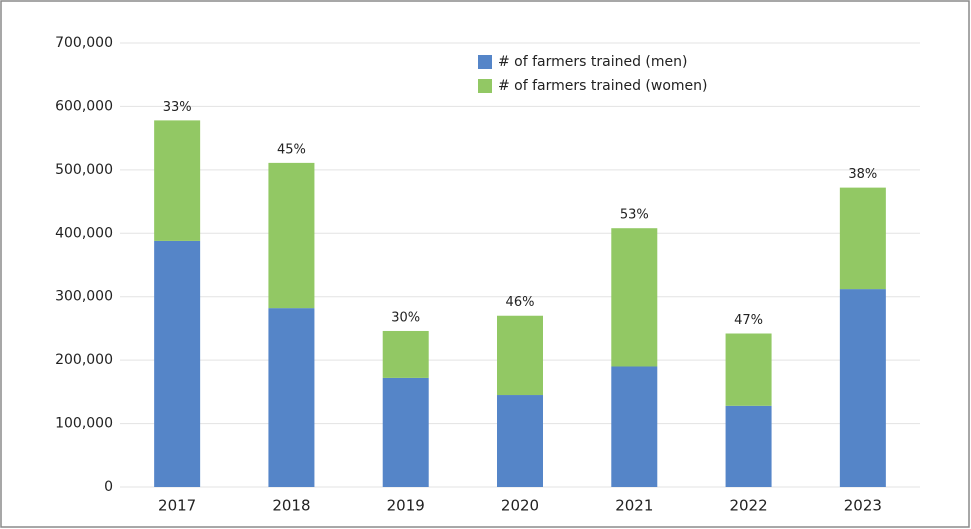 The height and width of the screenshot is (529, 971). Describe the element at coordinates (520, 302) in the screenshot. I see `share-label: 46%` at that location.